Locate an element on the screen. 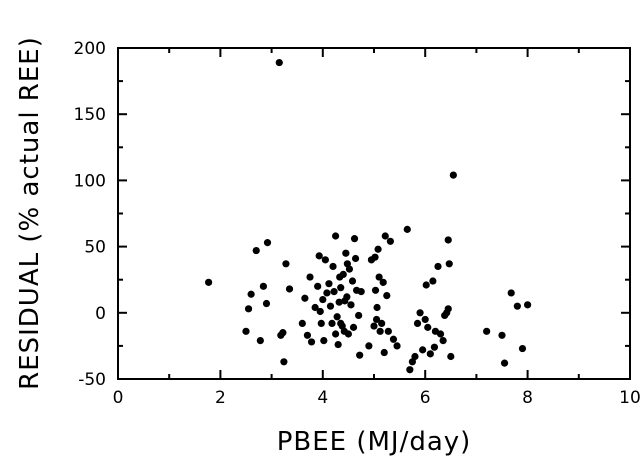  x-tick-label: 6 is located at coordinates (425, 398).